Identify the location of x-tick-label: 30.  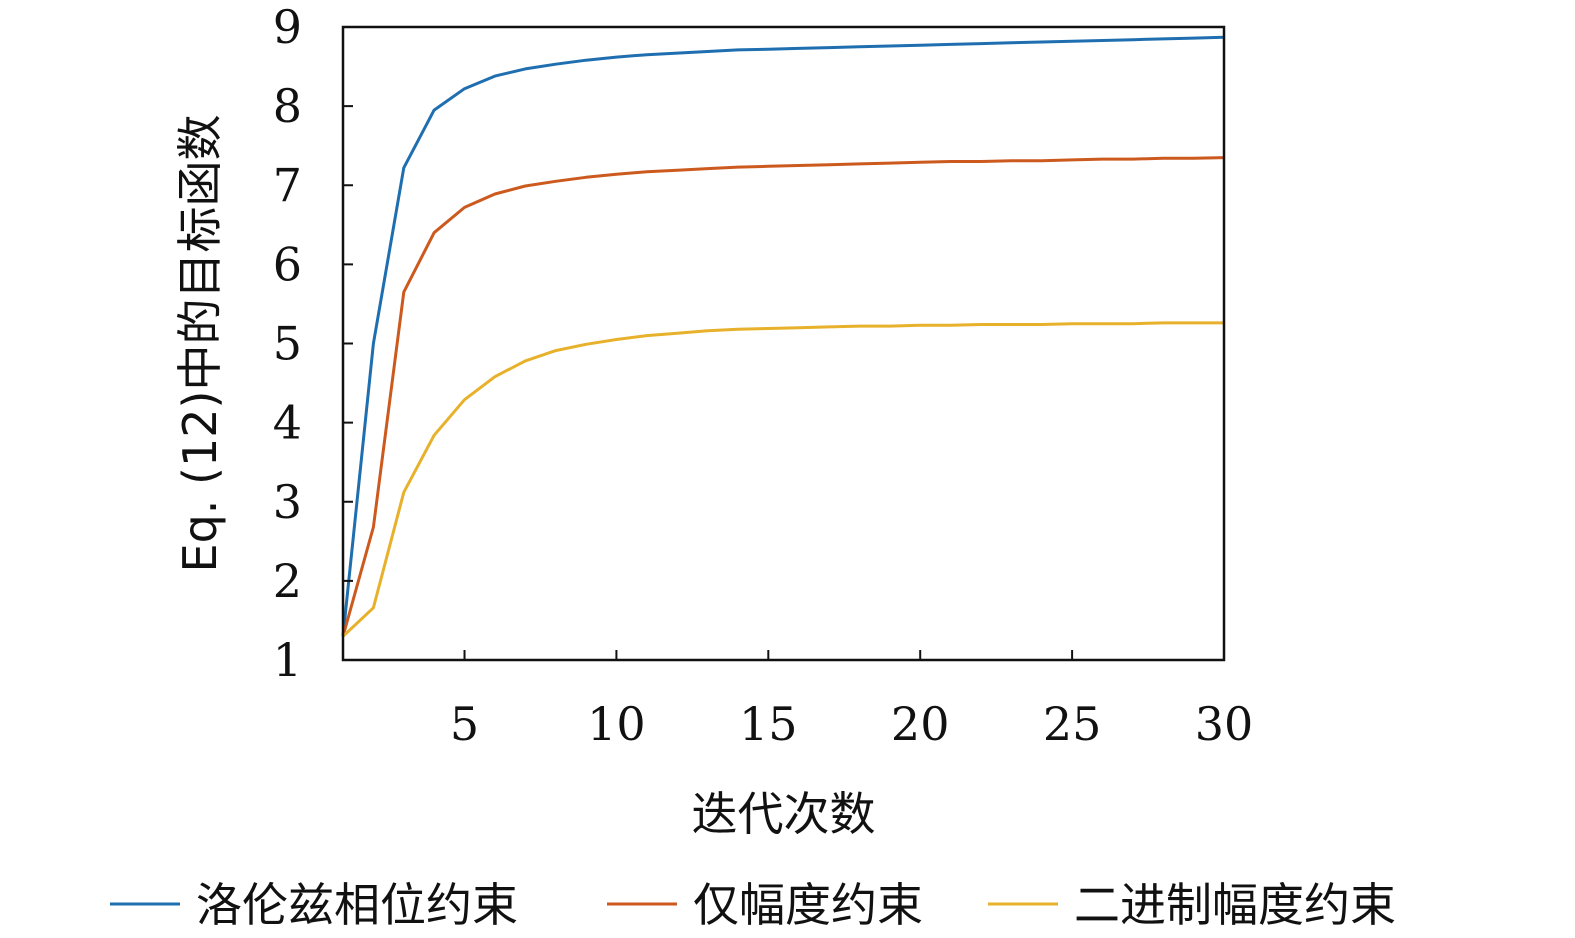
(1224, 724).